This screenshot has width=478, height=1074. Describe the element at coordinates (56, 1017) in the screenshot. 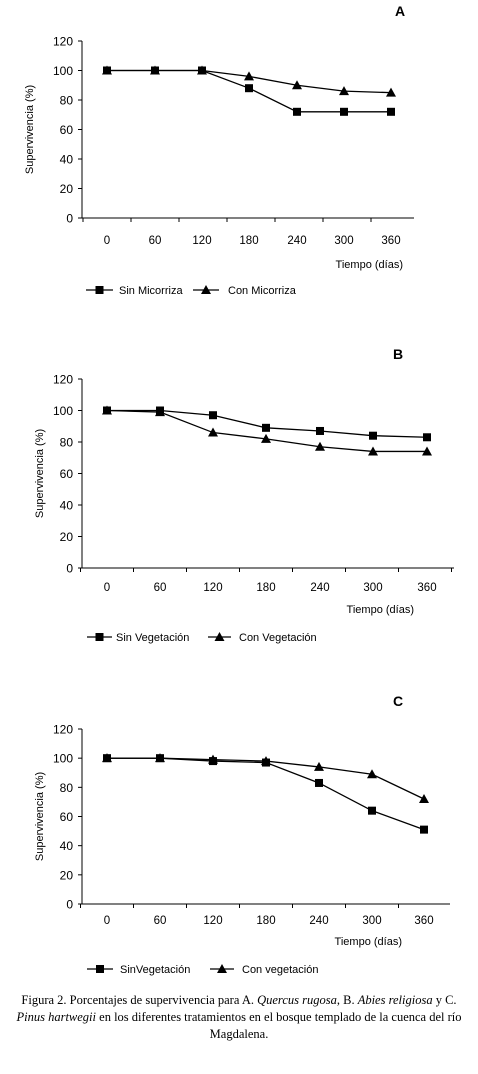

I see `caption-species-c: Pinus hartwegii` at that location.